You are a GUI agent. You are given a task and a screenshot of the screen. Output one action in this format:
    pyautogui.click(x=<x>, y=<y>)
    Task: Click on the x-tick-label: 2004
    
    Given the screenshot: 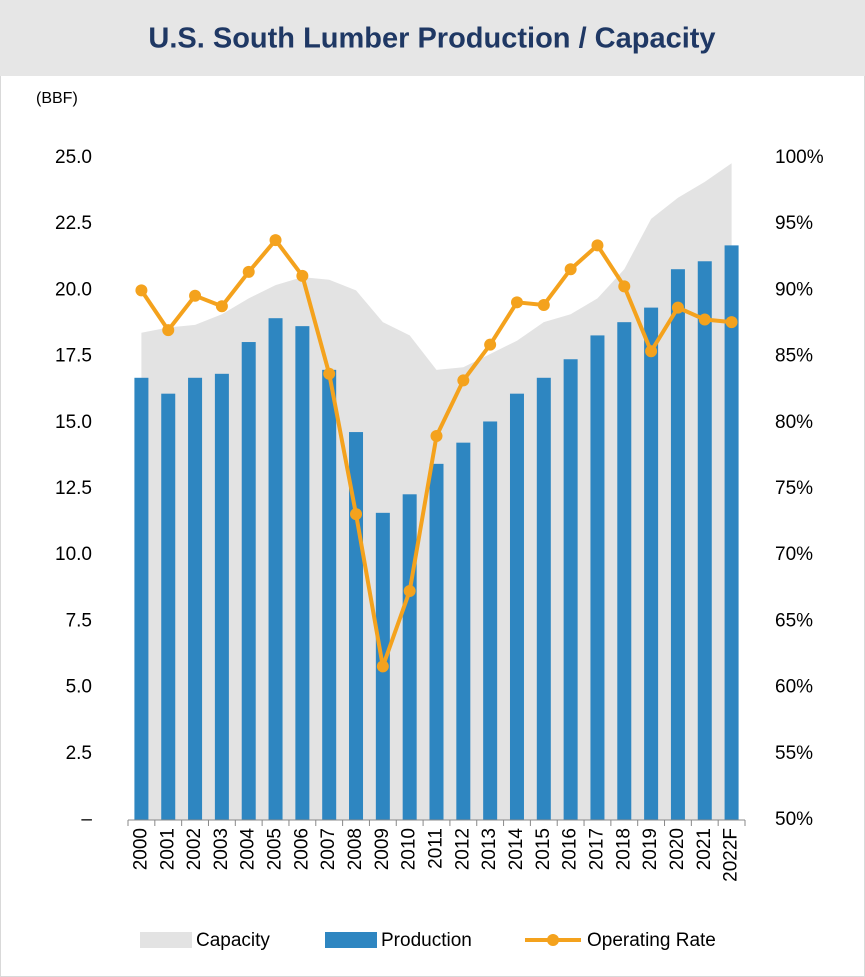 What is the action you would take?
    pyautogui.click(x=248, y=849)
    